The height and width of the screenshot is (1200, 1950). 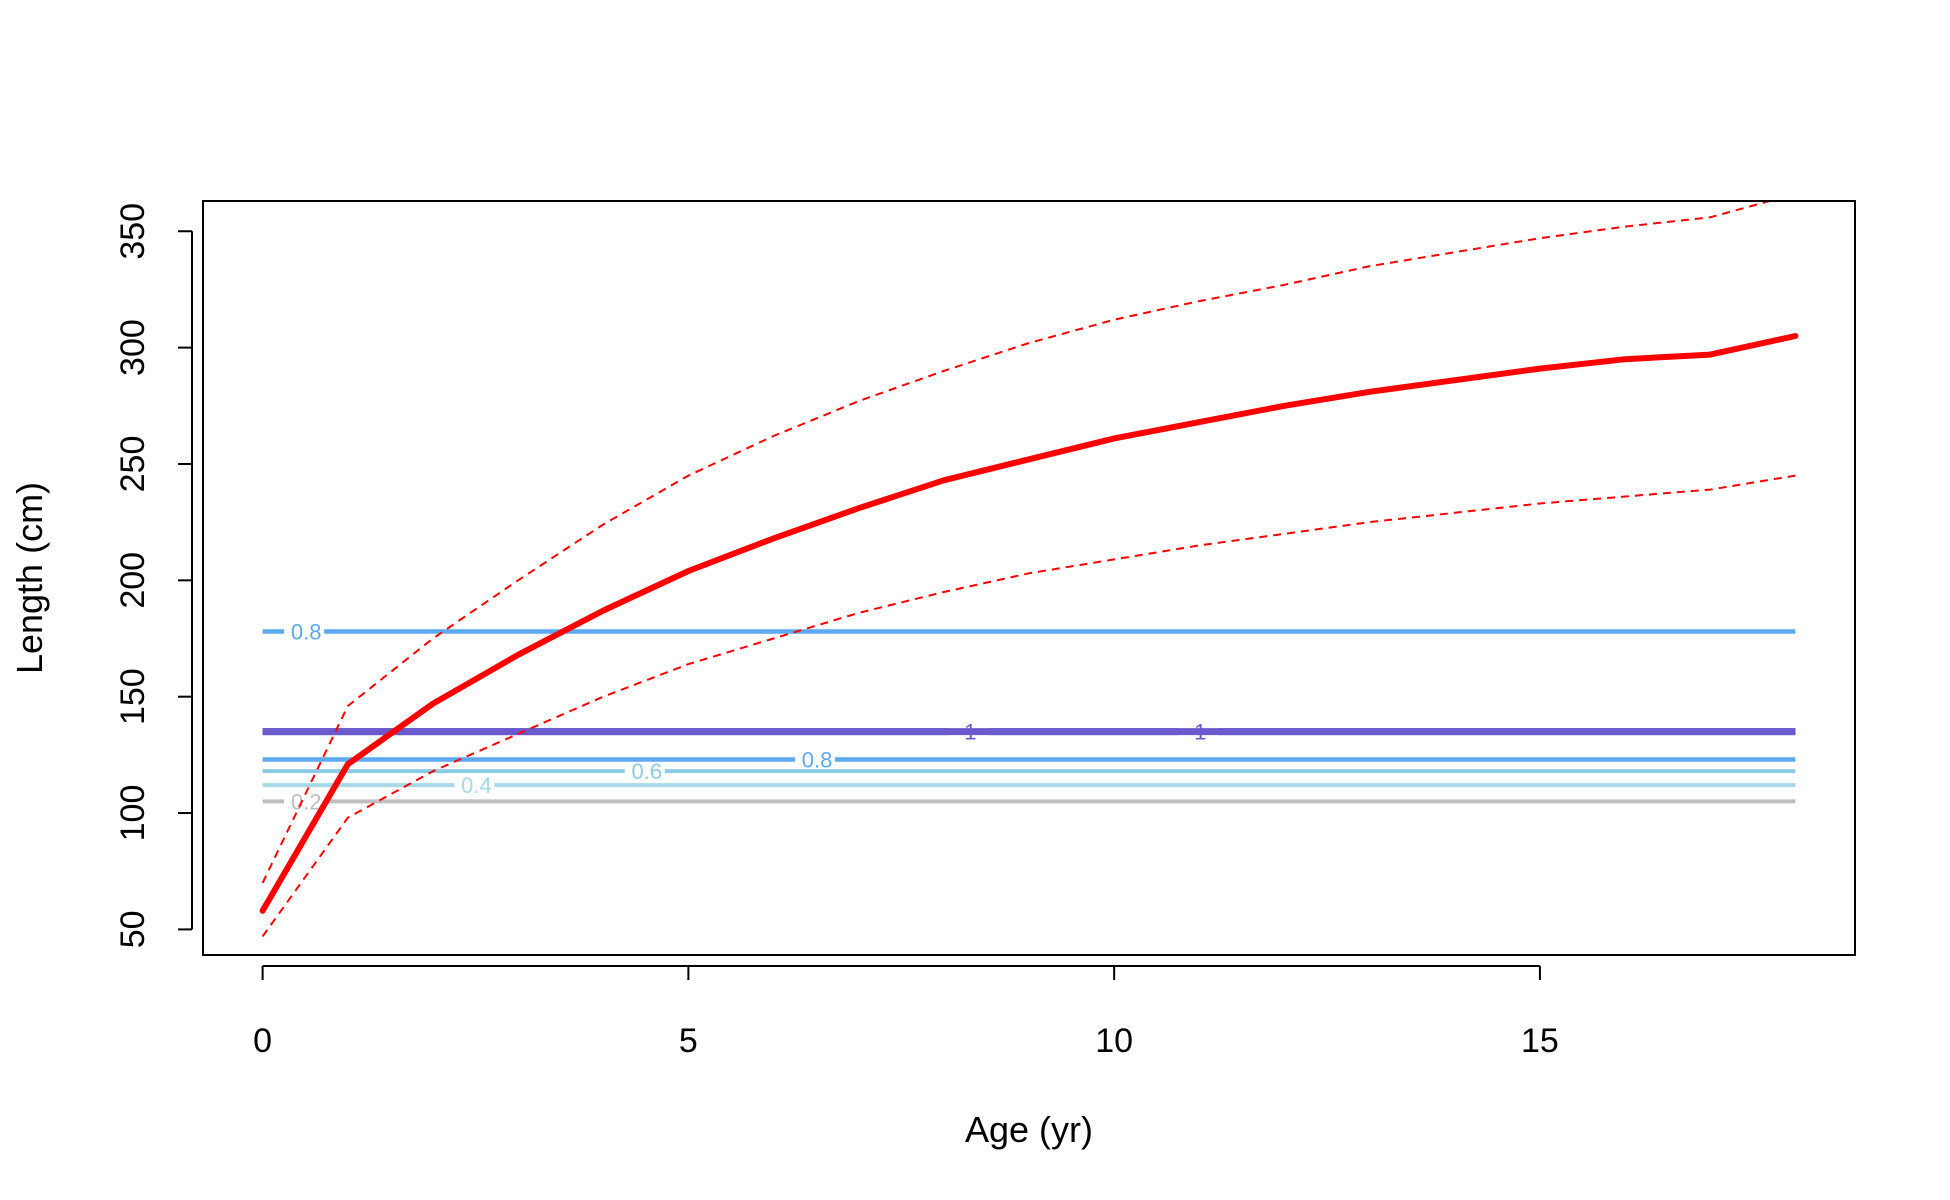 I want to click on y-tick-label: 100, so click(x=133, y=813).